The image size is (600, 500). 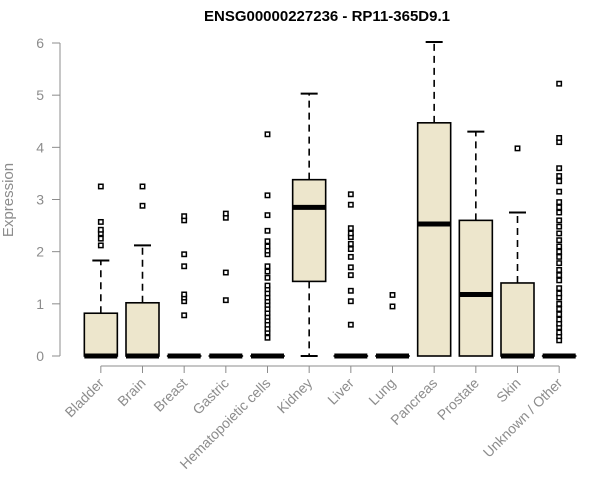 What do you see at coordinates (8, 200) in the screenshot?
I see `y-axis-label: Expression` at bounding box center [8, 200].